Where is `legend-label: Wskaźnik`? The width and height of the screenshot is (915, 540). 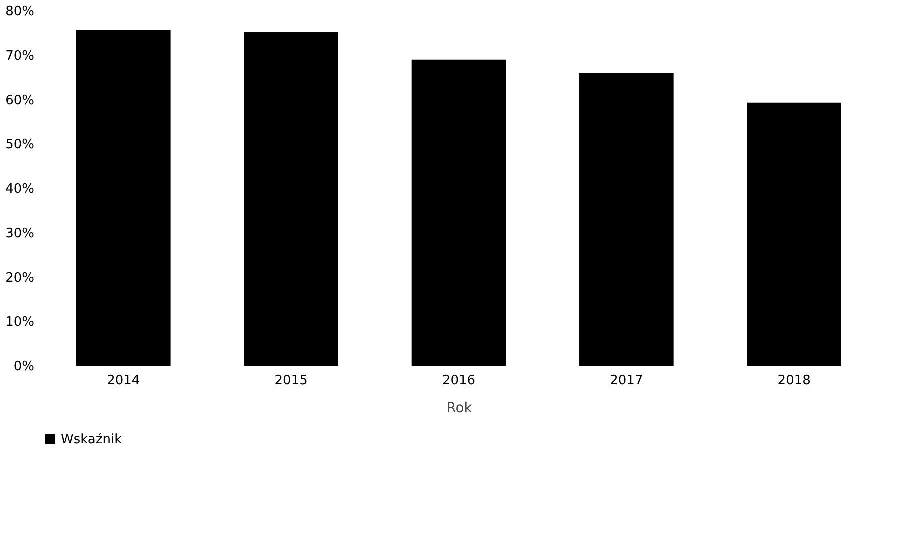 legend-label: Wskaźnik is located at coordinates (92, 440).